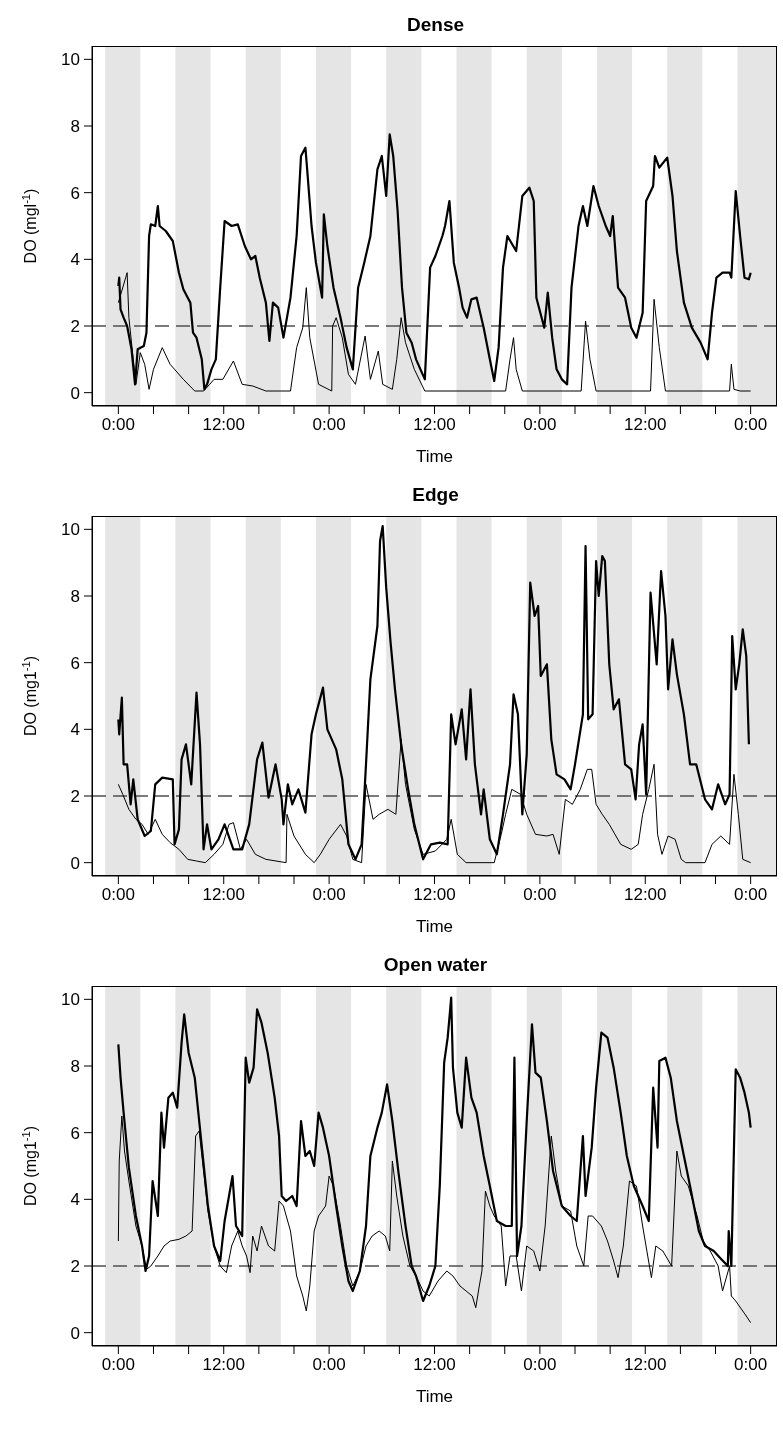 This screenshot has width=783, height=1430. Describe the element at coordinates (435, 965) in the screenshot. I see `chart-title: Open water` at that location.